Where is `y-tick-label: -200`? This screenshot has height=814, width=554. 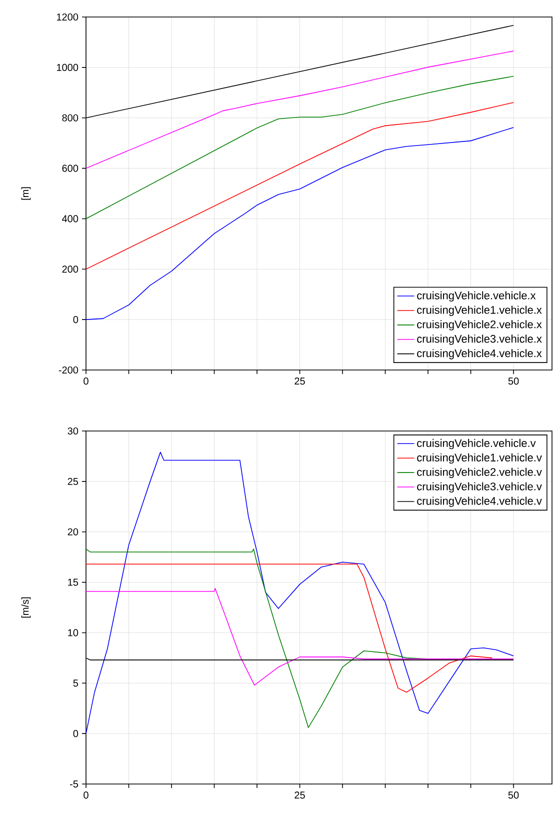 y-tick-label: -200 is located at coordinates (68, 370).